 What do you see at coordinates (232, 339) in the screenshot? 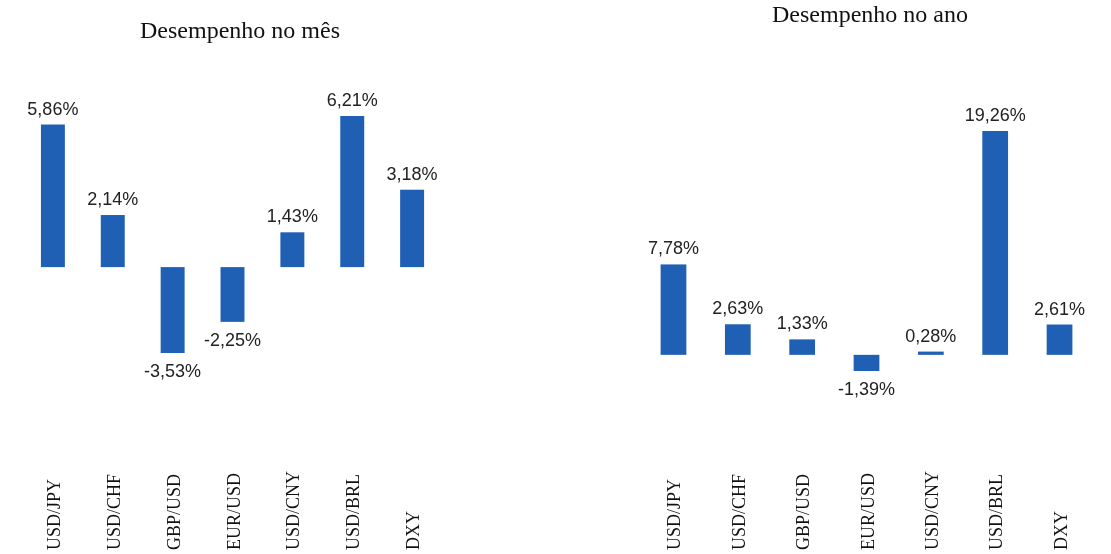
I see `data-label: -2,25%` at bounding box center [232, 339].